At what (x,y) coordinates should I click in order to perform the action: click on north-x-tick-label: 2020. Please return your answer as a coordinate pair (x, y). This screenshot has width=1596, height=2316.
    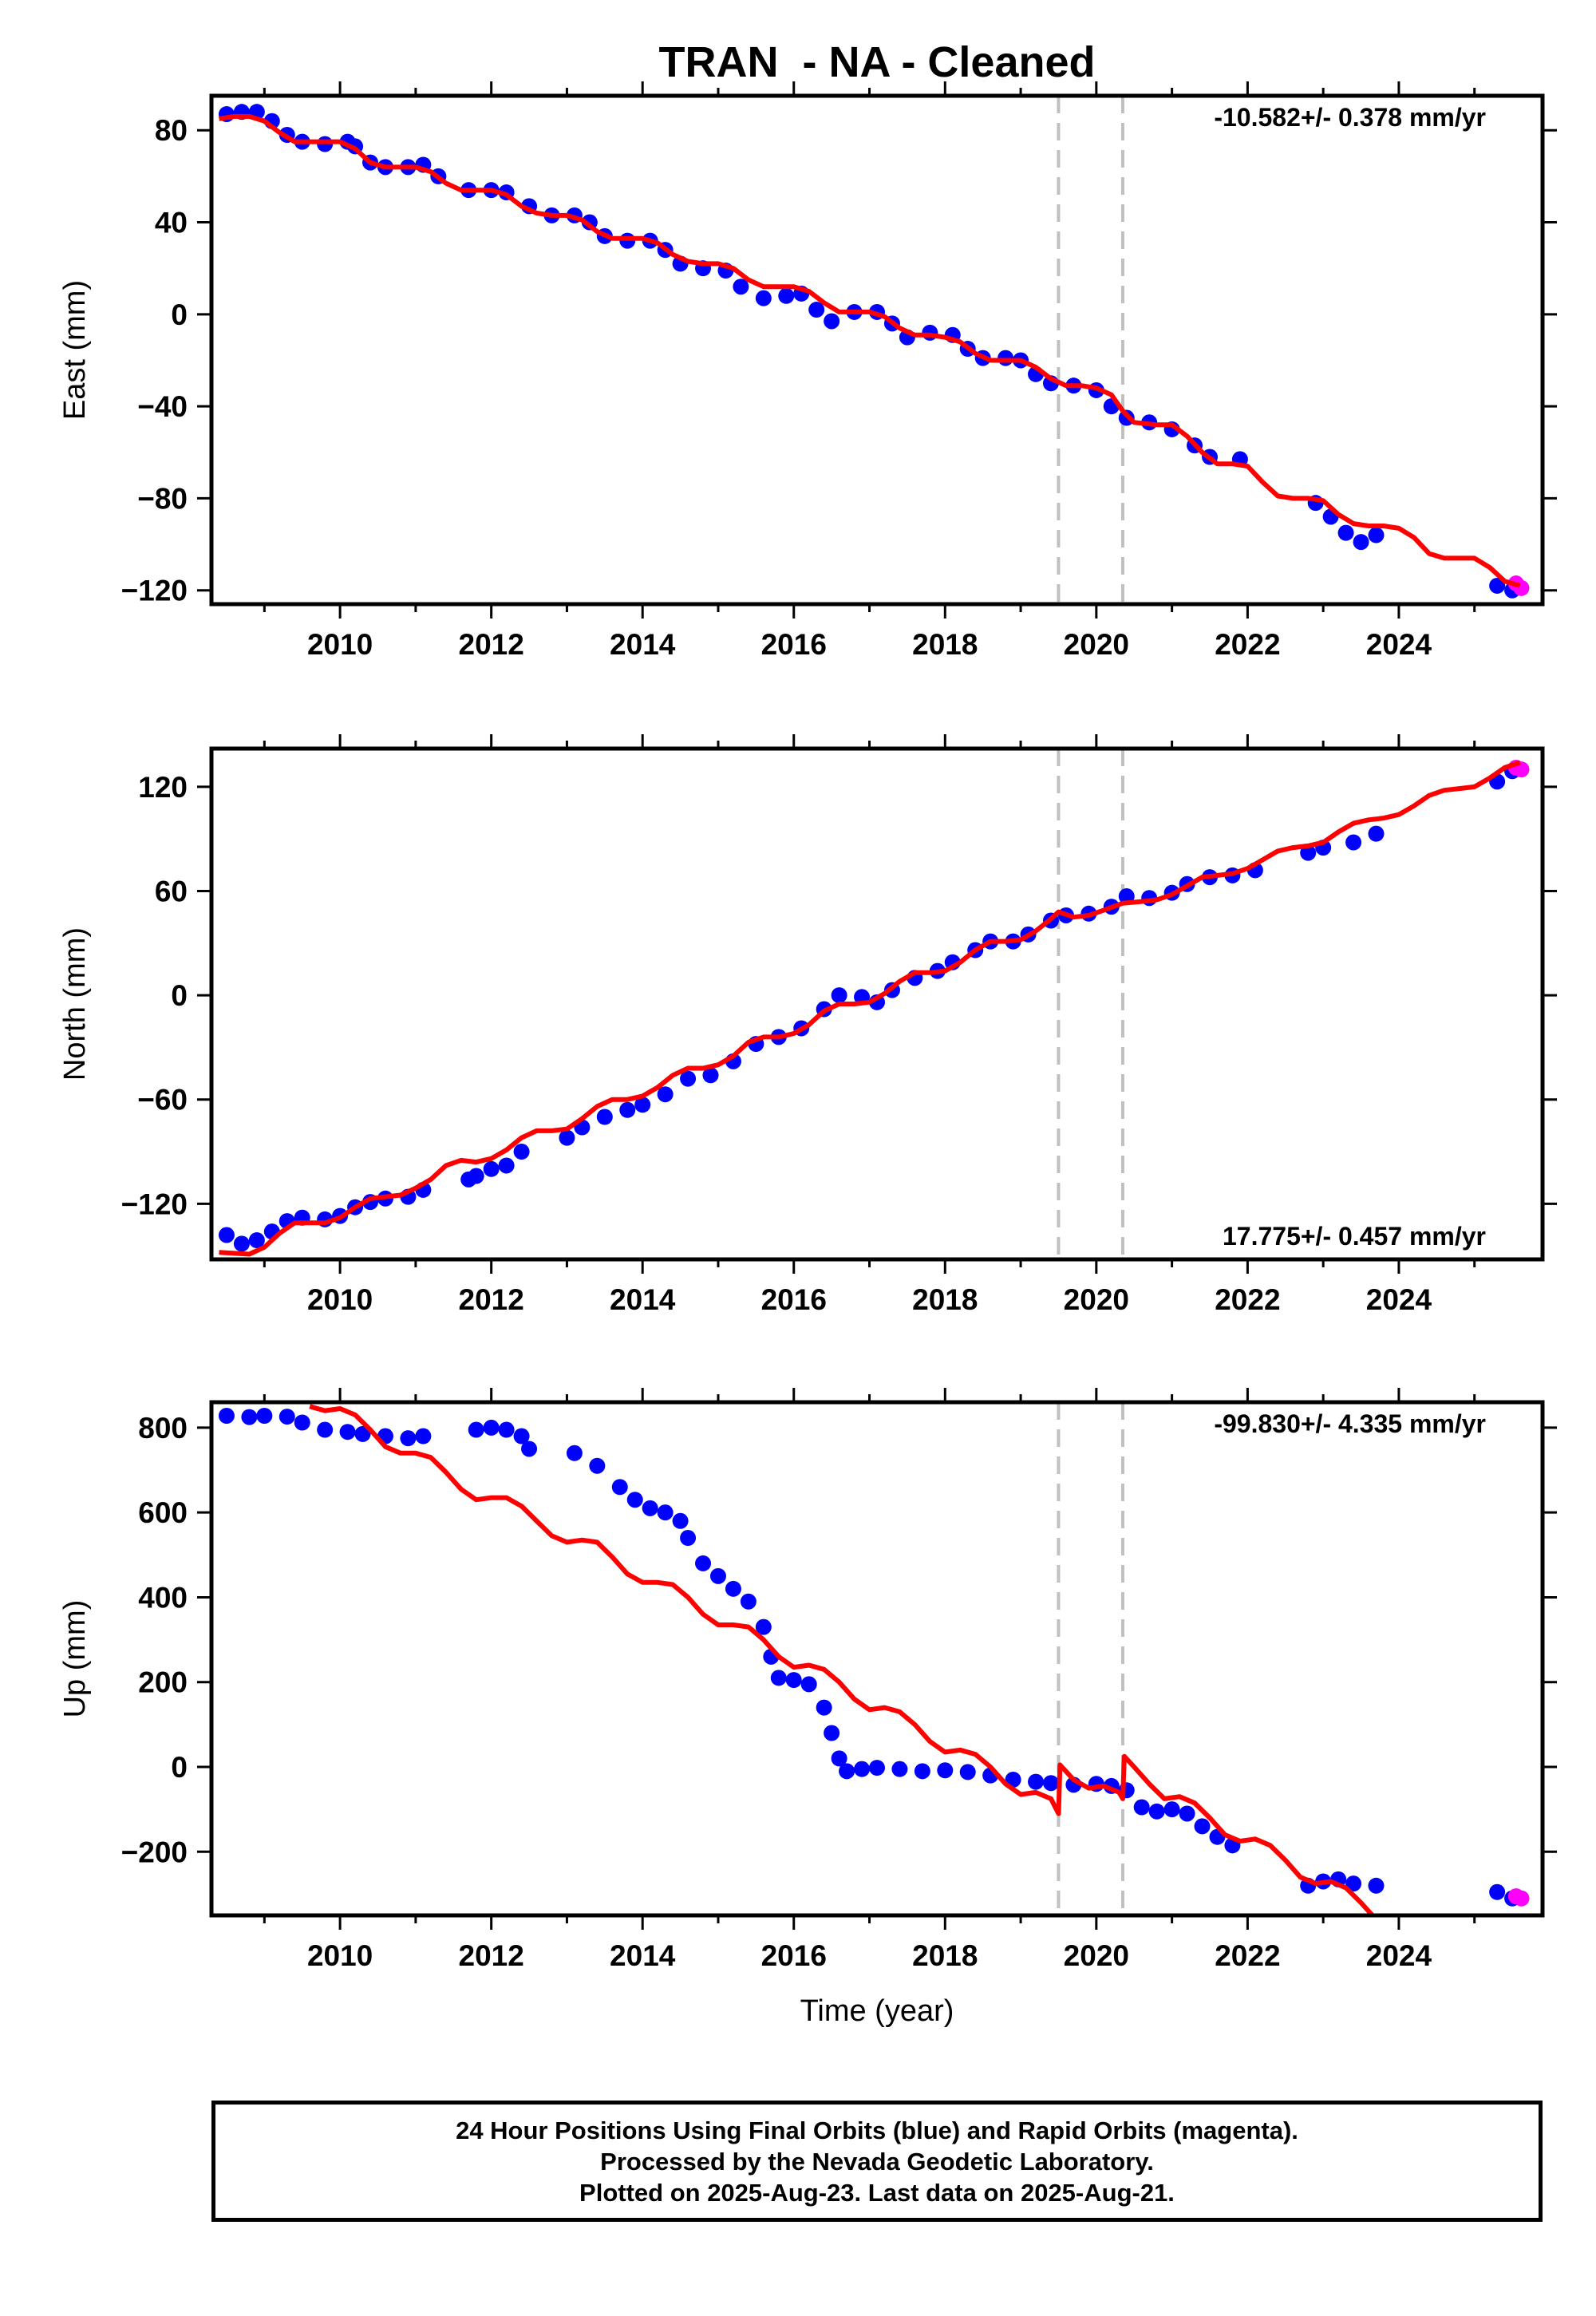
    Looking at the image, I should click on (1096, 1299).